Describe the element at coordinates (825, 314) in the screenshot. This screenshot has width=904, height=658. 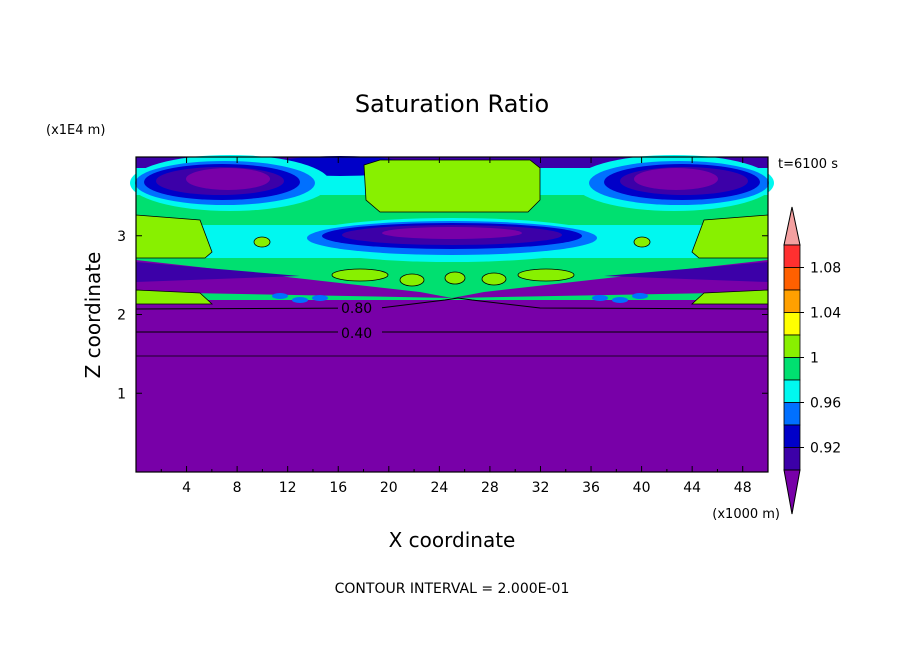
I see `colorbar-tick-label-2: 1.04` at that location.